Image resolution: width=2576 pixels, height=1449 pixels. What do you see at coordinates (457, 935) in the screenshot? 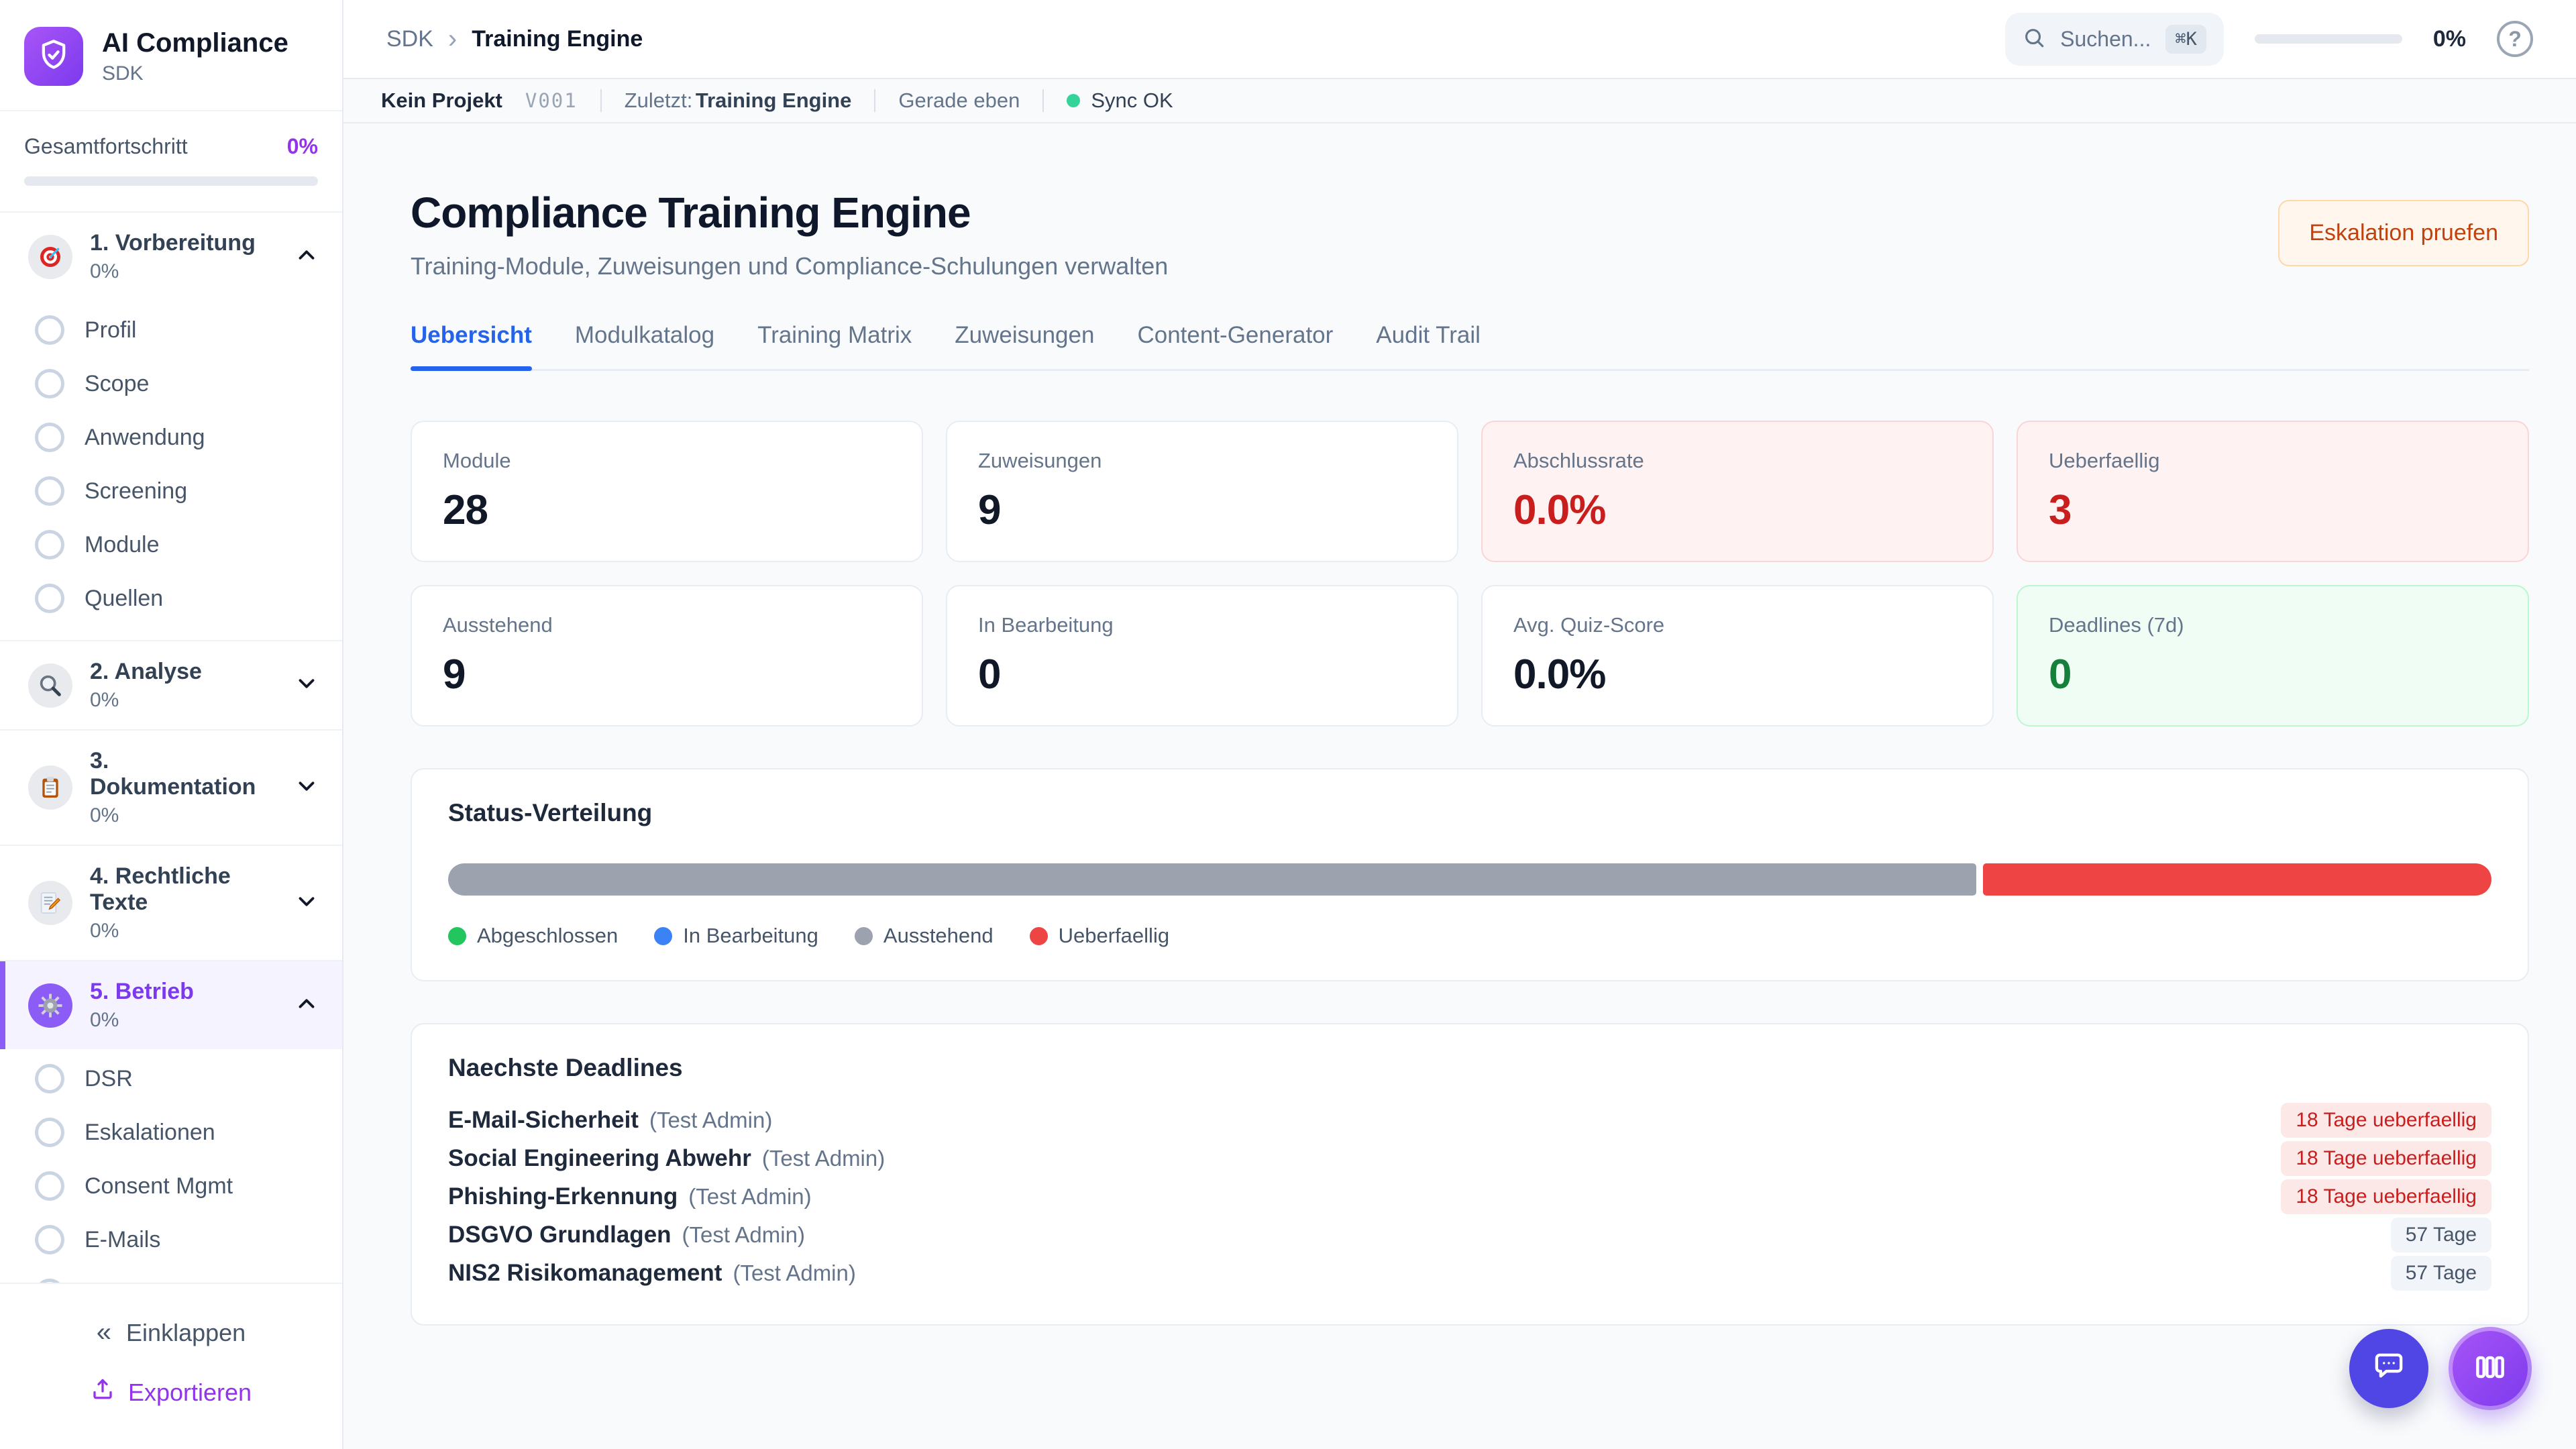
I see `green-dot-icon` at bounding box center [457, 935].